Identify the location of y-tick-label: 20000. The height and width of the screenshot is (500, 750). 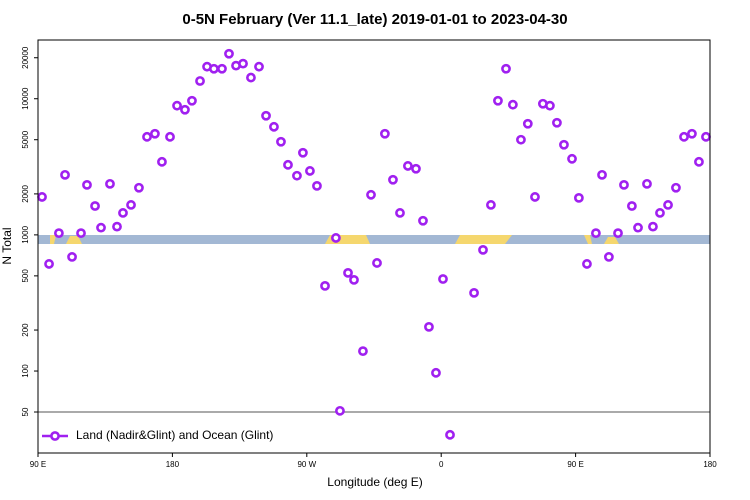
(25, 57).